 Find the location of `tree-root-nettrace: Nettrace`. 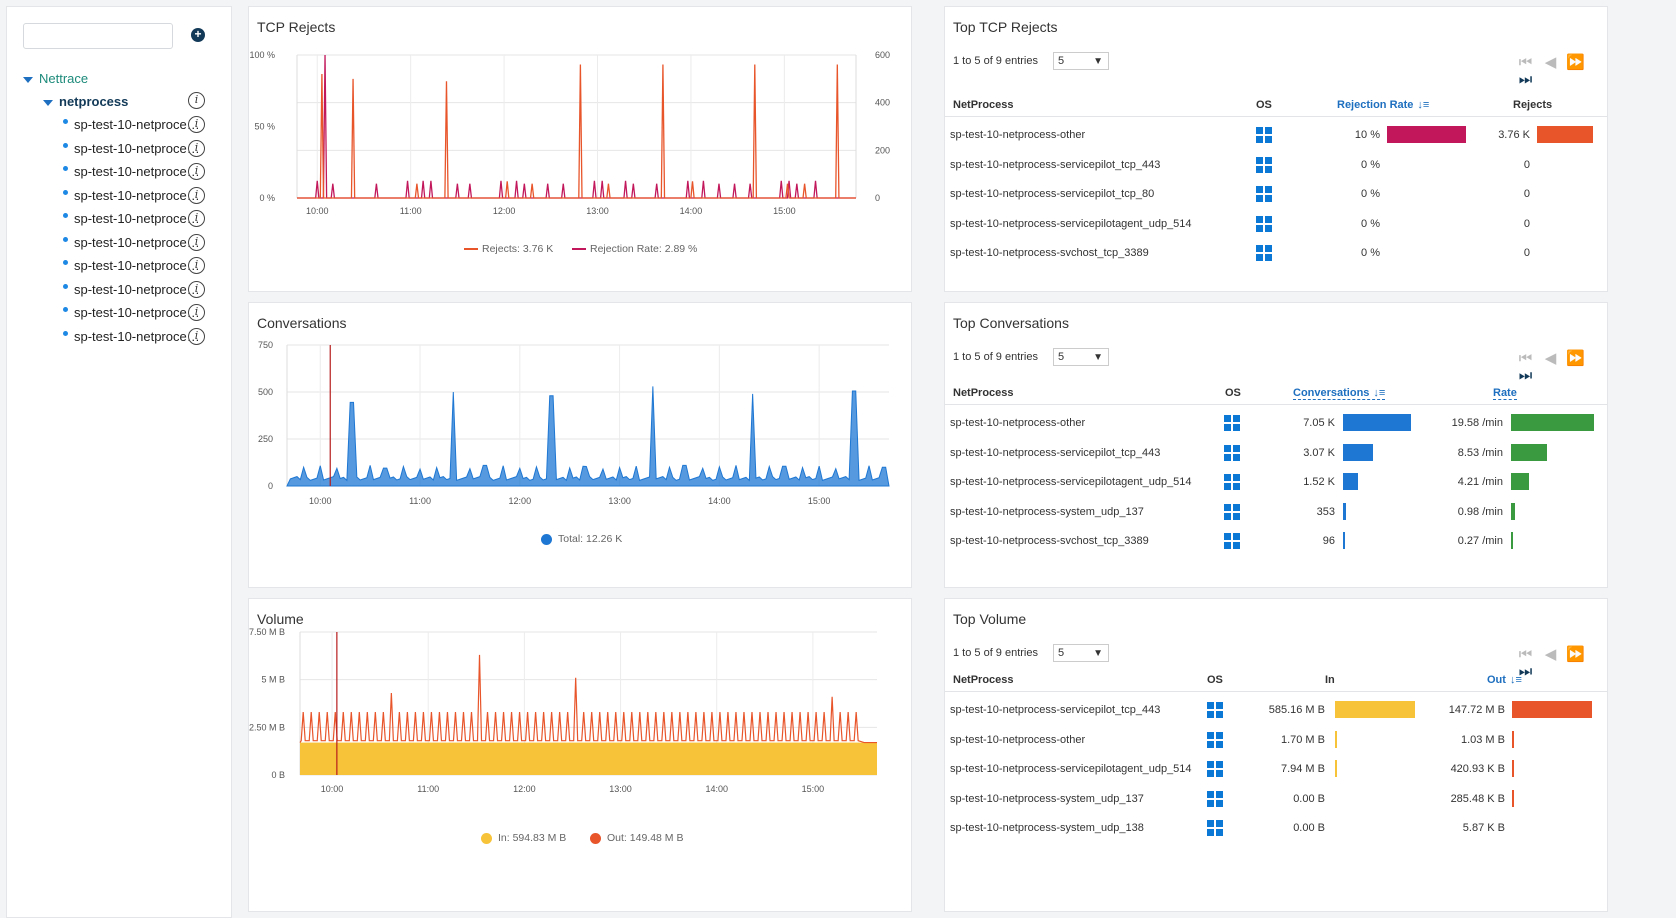

tree-root-nettrace: Nettrace is located at coordinates (55, 78).